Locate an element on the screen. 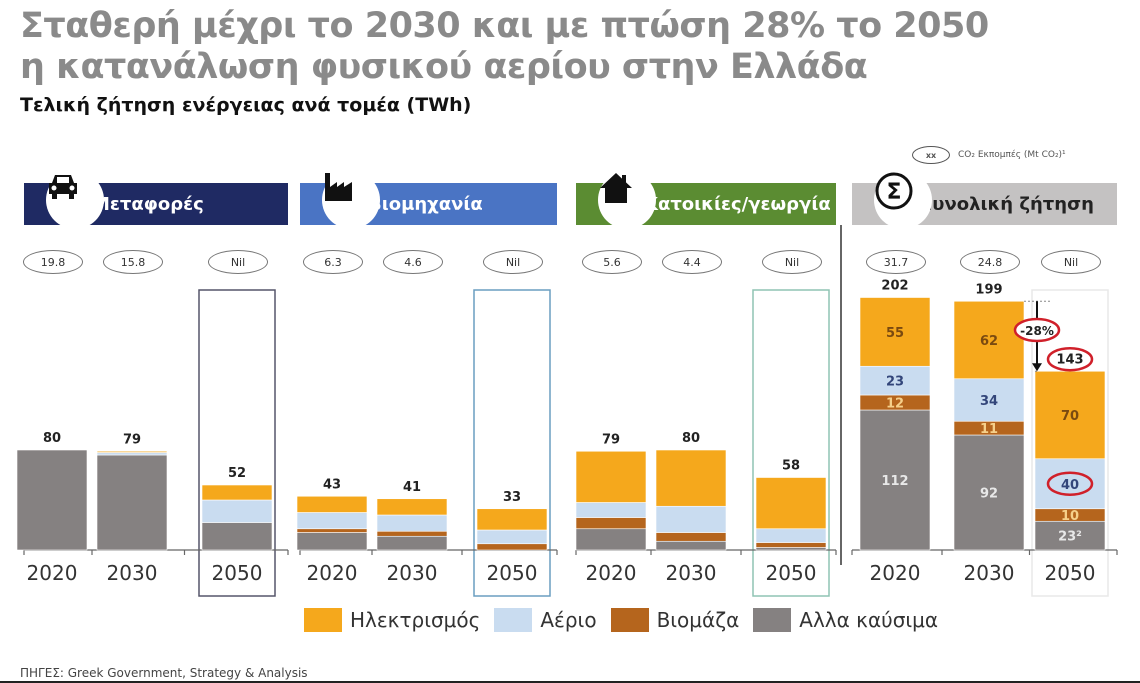 This screenshot has height=683, width=1140. panel-header-0: Μεταφορές is located at coordinates (156, 200).